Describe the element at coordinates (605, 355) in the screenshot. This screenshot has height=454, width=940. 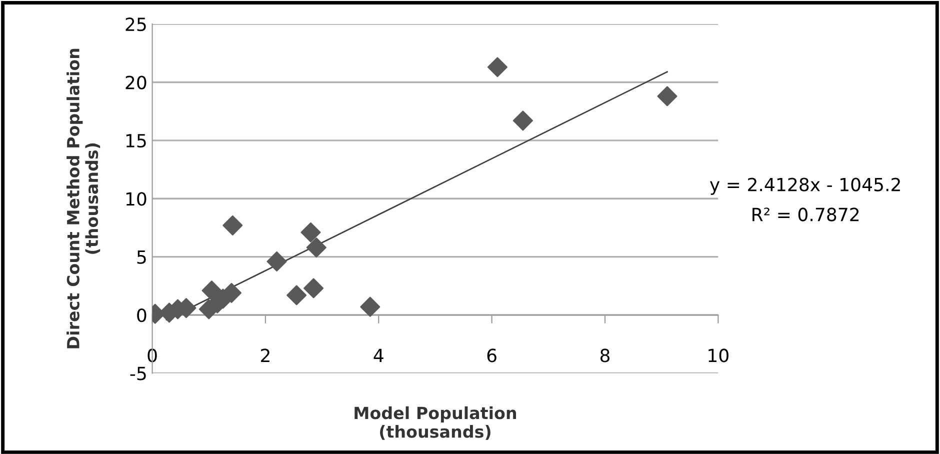
I see `x-tick-label: 8` at that location.